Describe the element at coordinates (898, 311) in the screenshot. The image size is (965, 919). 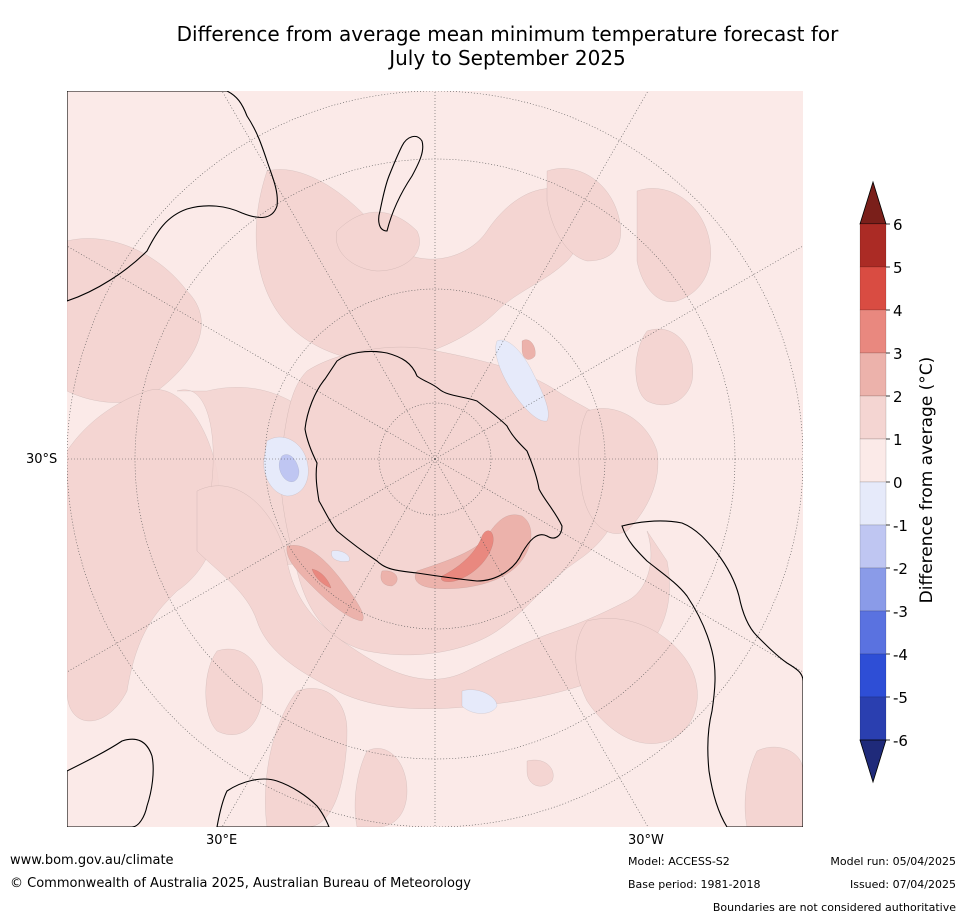
I see `colorbar-tick-label: 4` at that location.